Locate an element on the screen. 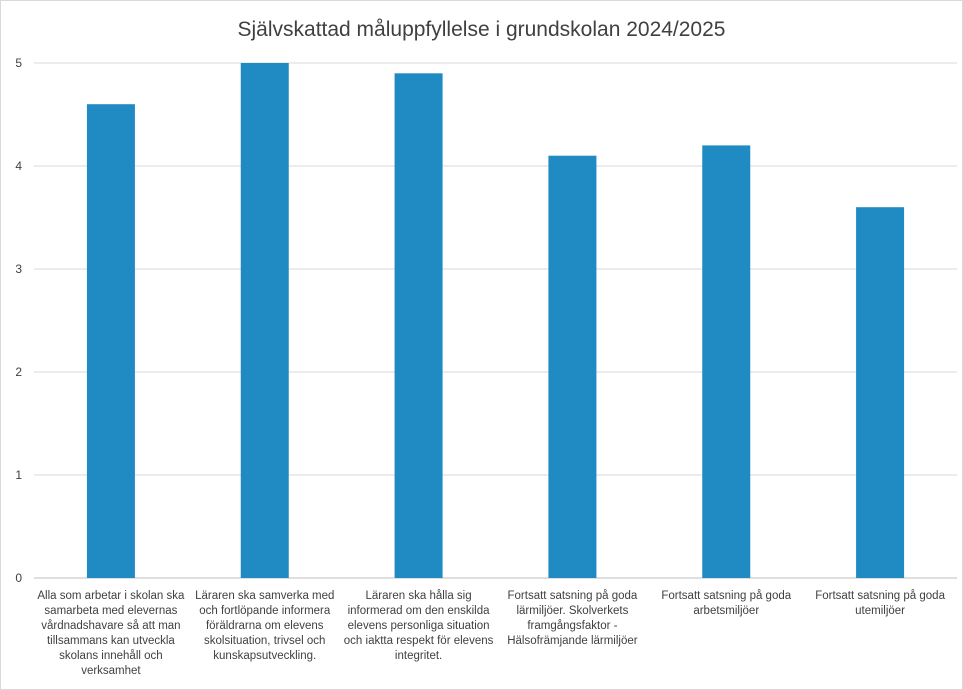 This screenshot has height=690, width=963. y-tick-label: 5 is located at coordinates (18, 63).